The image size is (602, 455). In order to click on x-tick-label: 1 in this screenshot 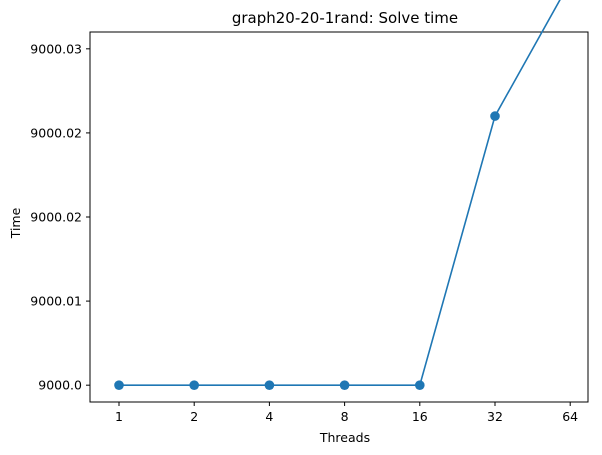, I will do `click(119, 416)`.